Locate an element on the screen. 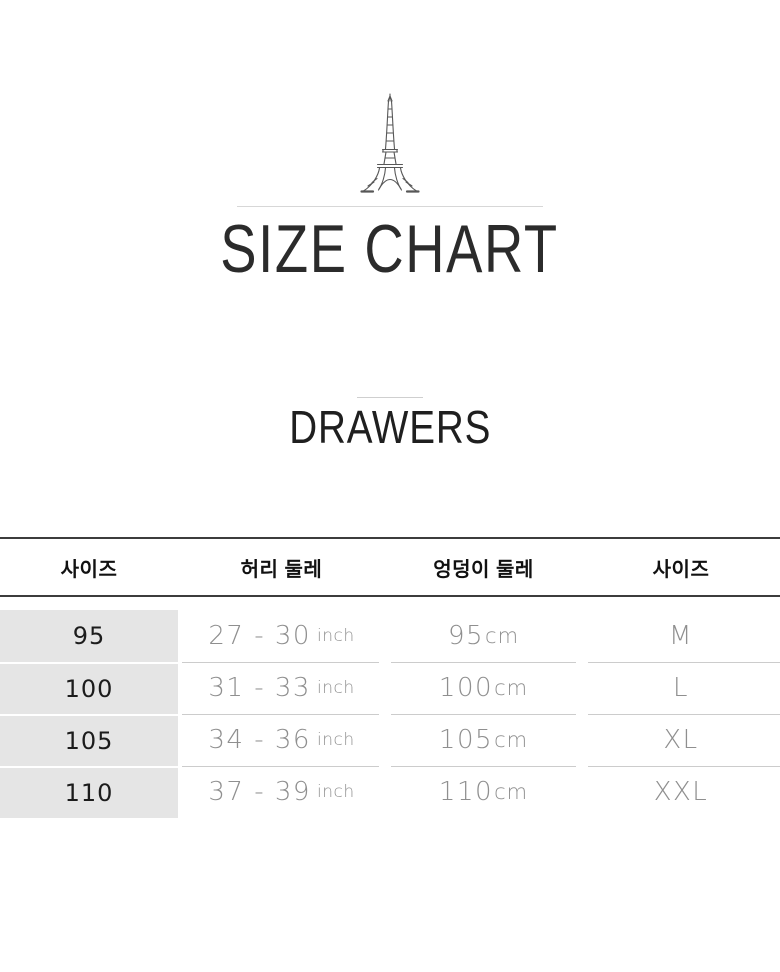  waist-cell: 31 - 33 inch is located at coordinates (281, 688).